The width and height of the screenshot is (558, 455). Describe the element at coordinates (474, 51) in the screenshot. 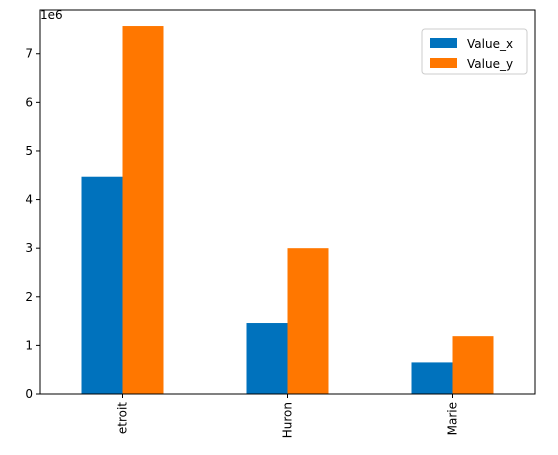

I see `legend: Value_x Value_y` at that location.